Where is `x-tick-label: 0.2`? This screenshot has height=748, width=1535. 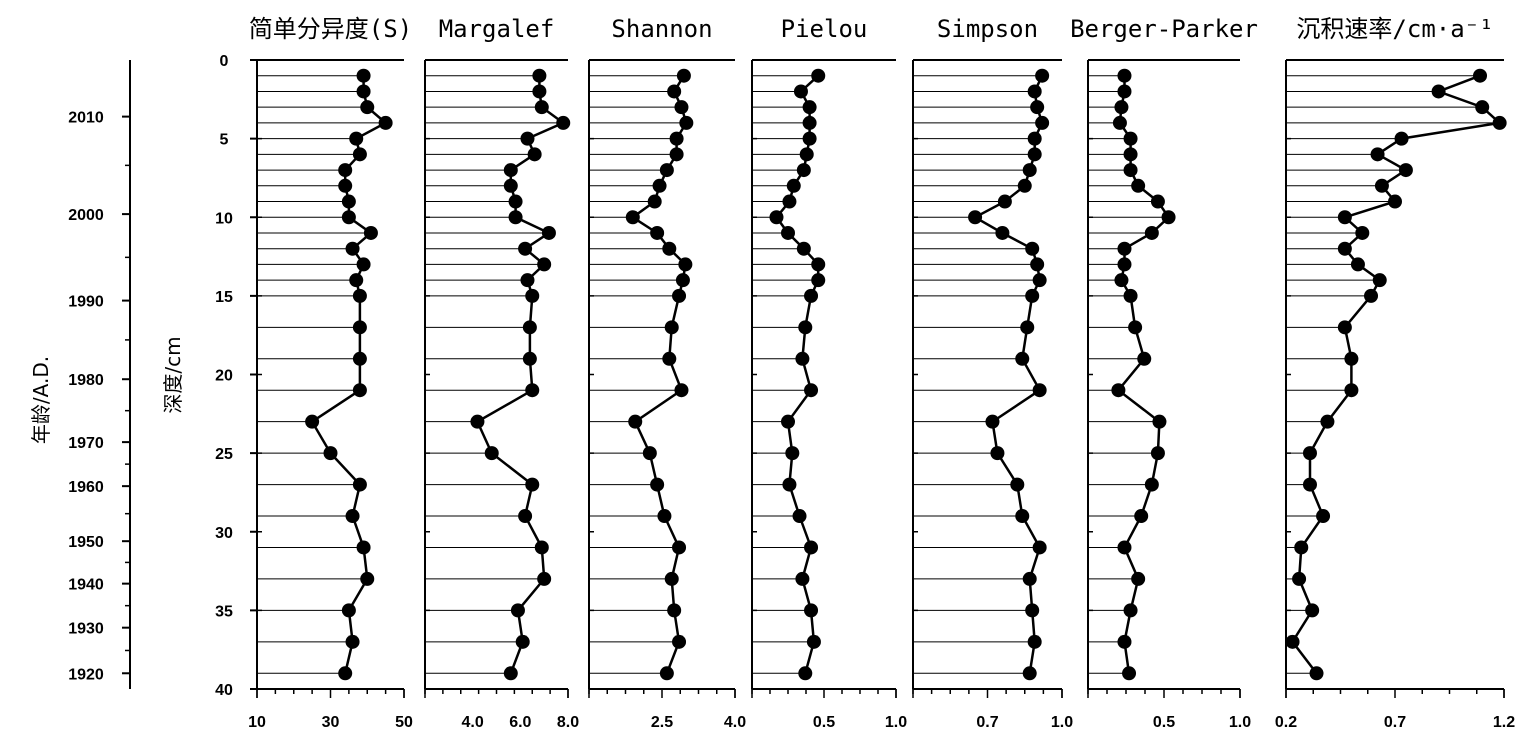
x-tick-label: 0.2 is located at coordinates (1286, 722).